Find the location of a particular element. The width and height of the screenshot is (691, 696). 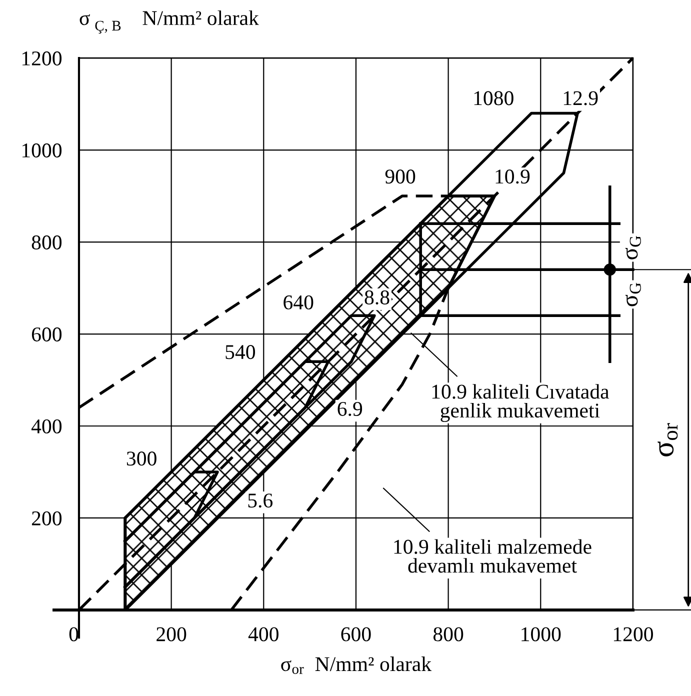

x-tick-label: 0 is located at coordinates (73, 634).